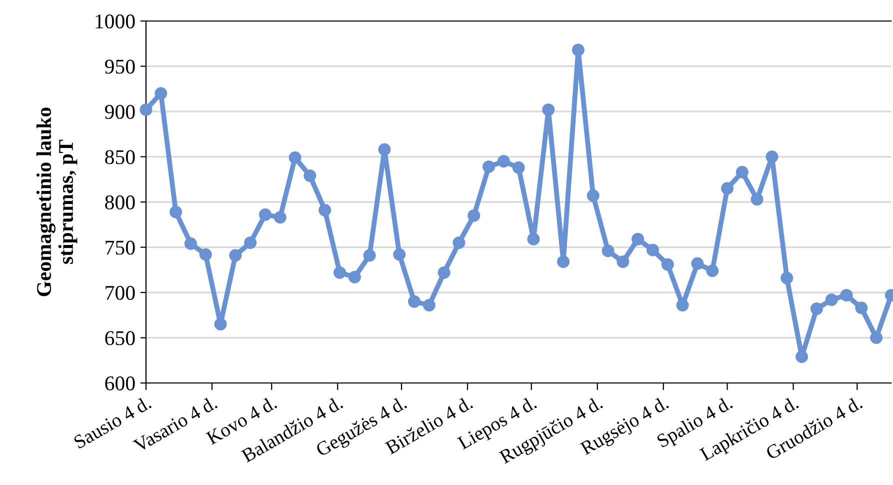 The width and height of the screenshot is (893, 485). I want to click on y-tick-label: 750, so click(120, 247).